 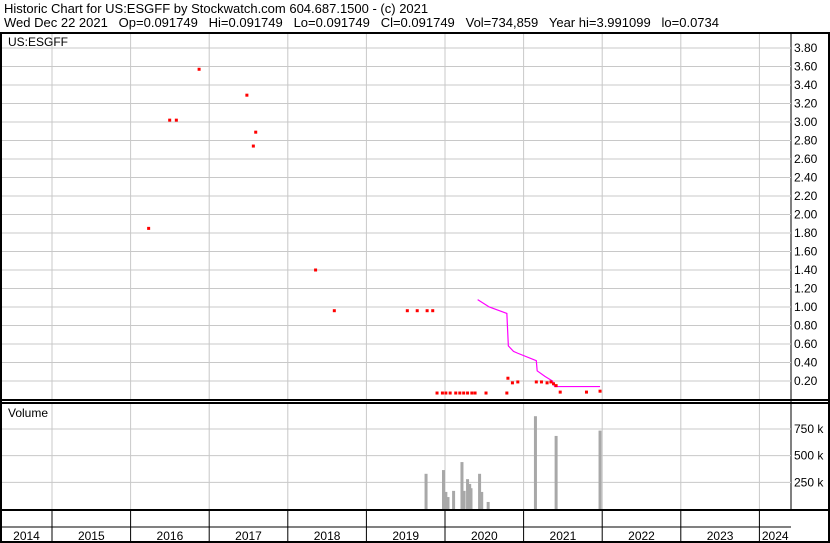 What do you see at coordinates (248, 536) in the screenshot?
I see `x-tick-label: 2017` at bounding box center [248, 536].